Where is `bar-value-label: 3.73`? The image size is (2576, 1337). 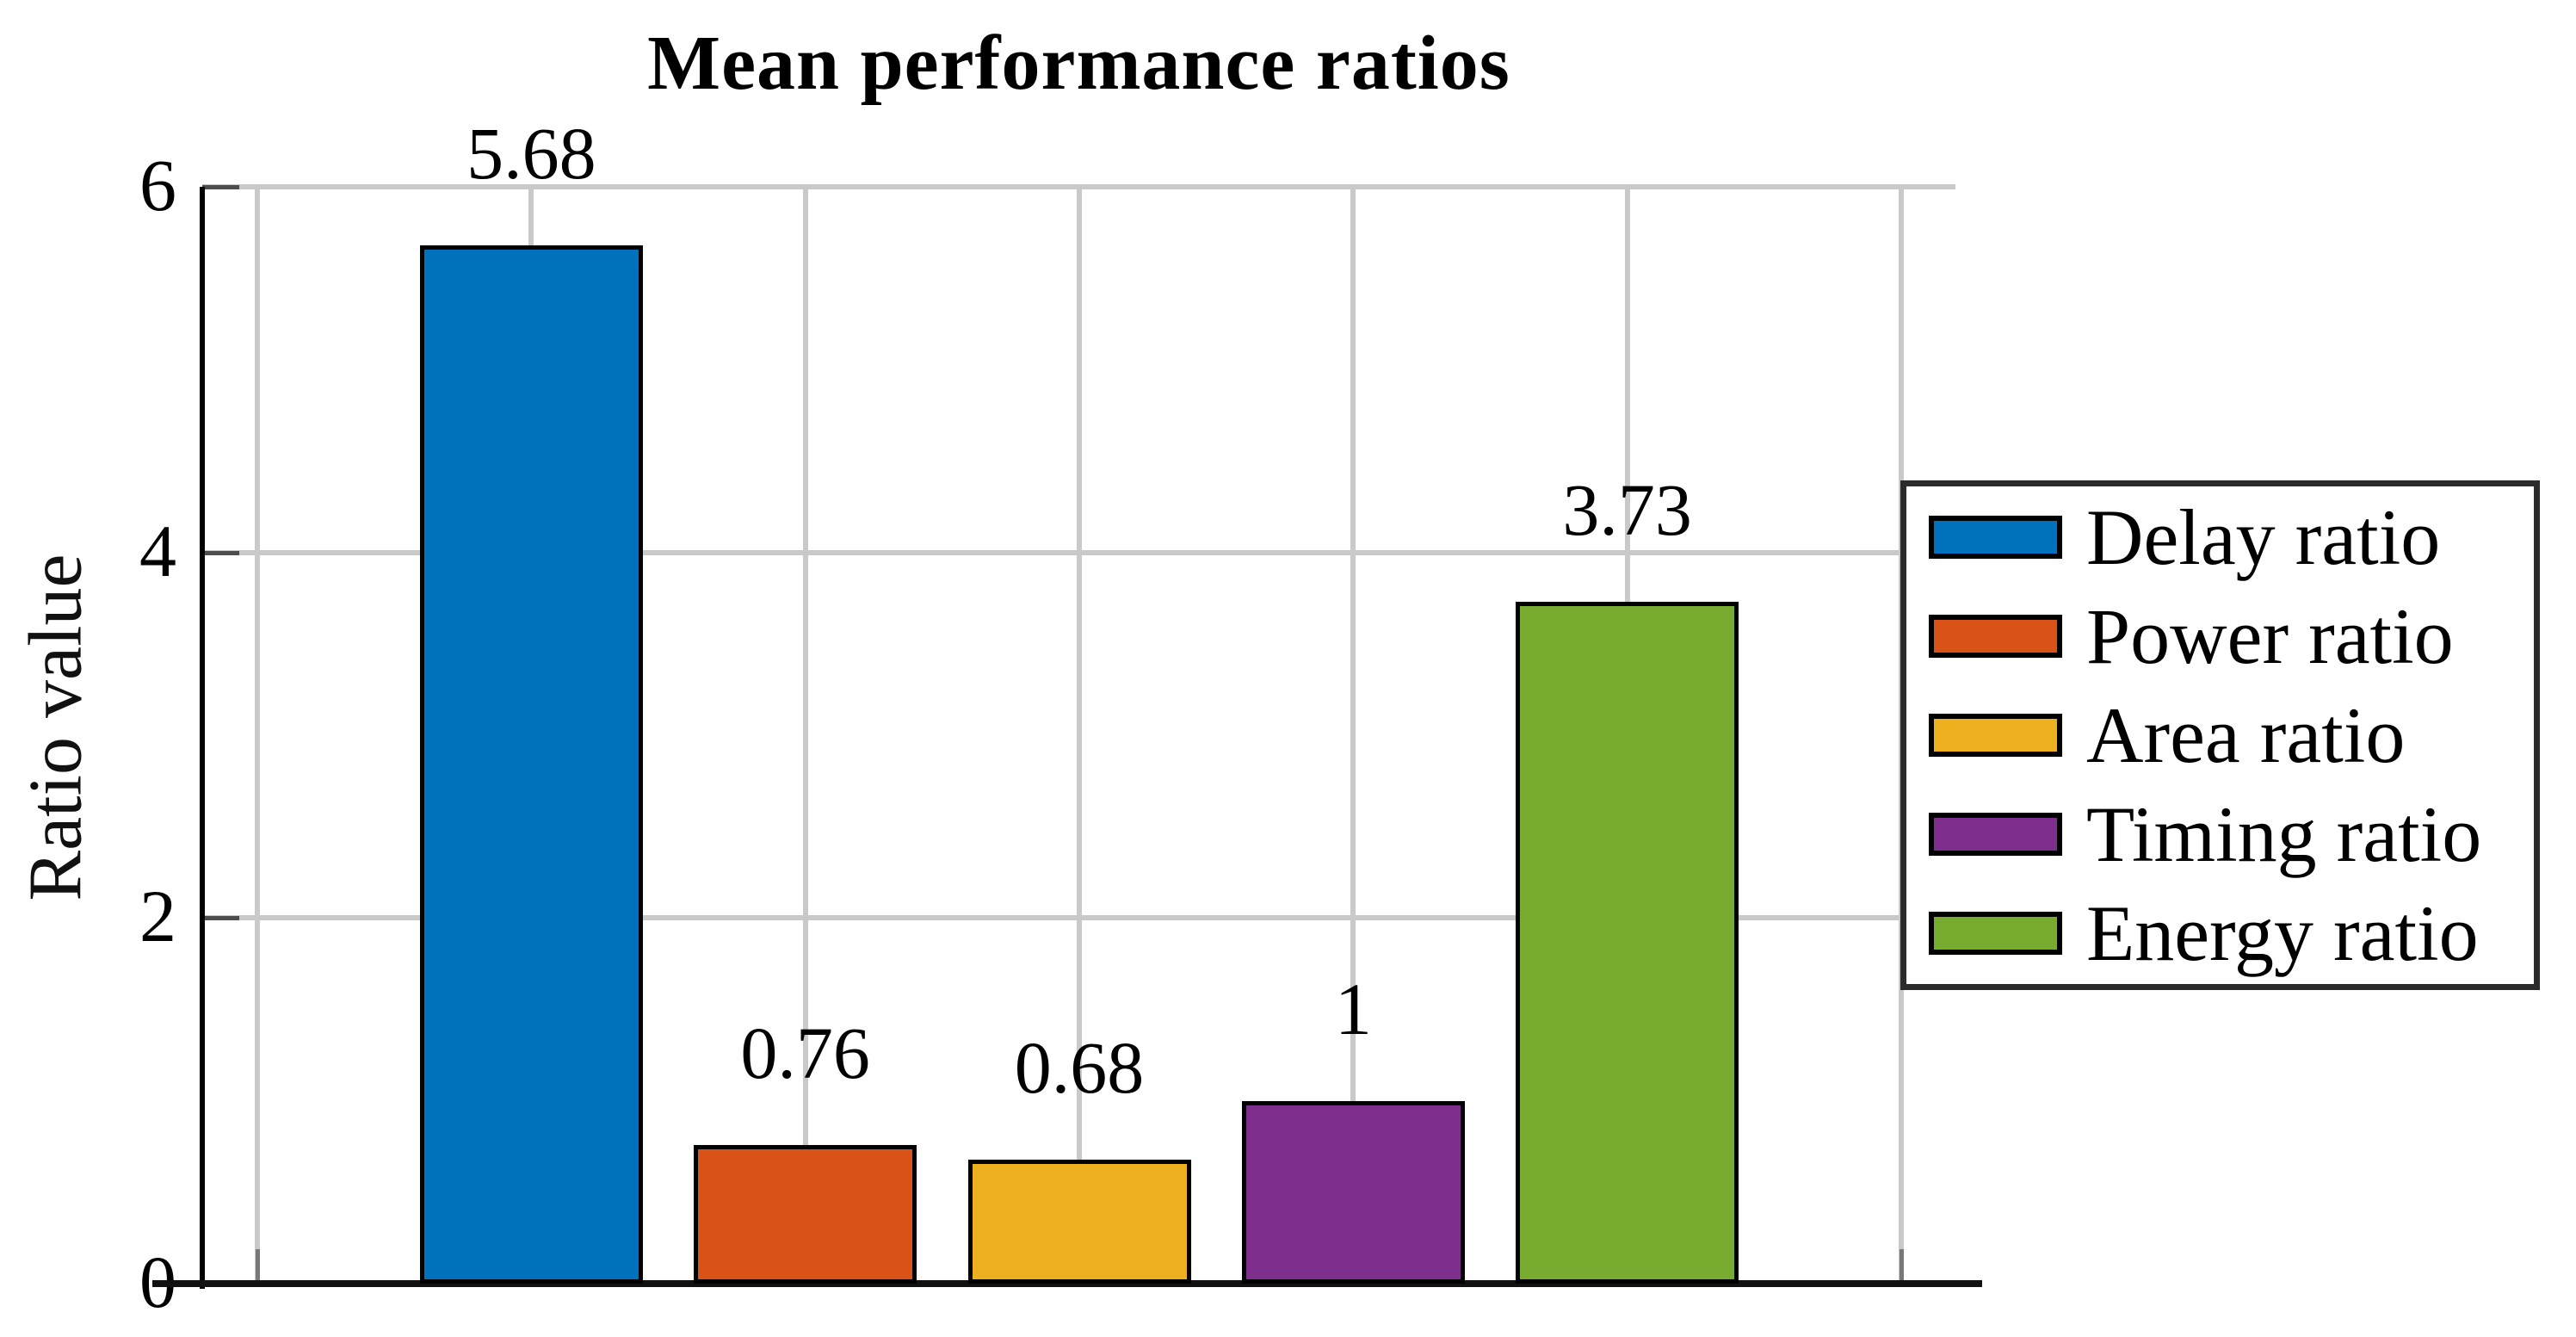
bar-value-label: 3.73 is located at coordinates (1627, 509).